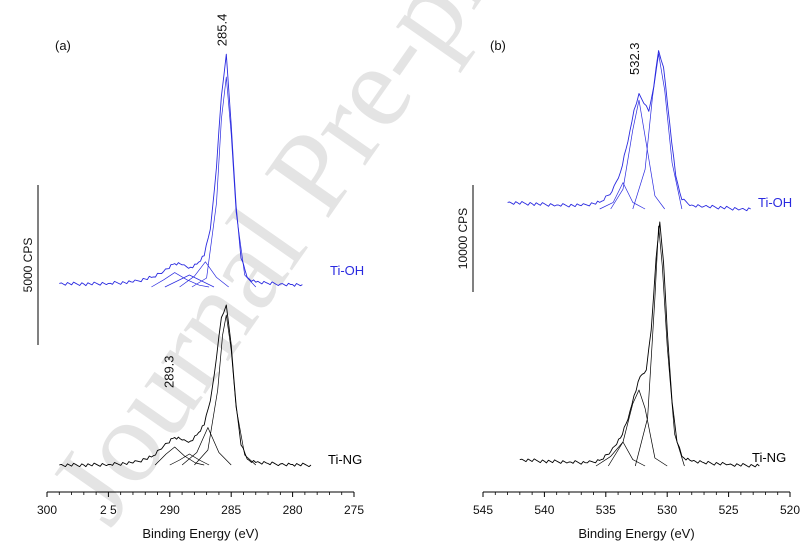 Image resolution: width=805 pixels, height=550 pixels. What do you see at coordinates (606, 510) in the screenshot?
I see `x-tick-label: 535` at bounding box center [606, 510].